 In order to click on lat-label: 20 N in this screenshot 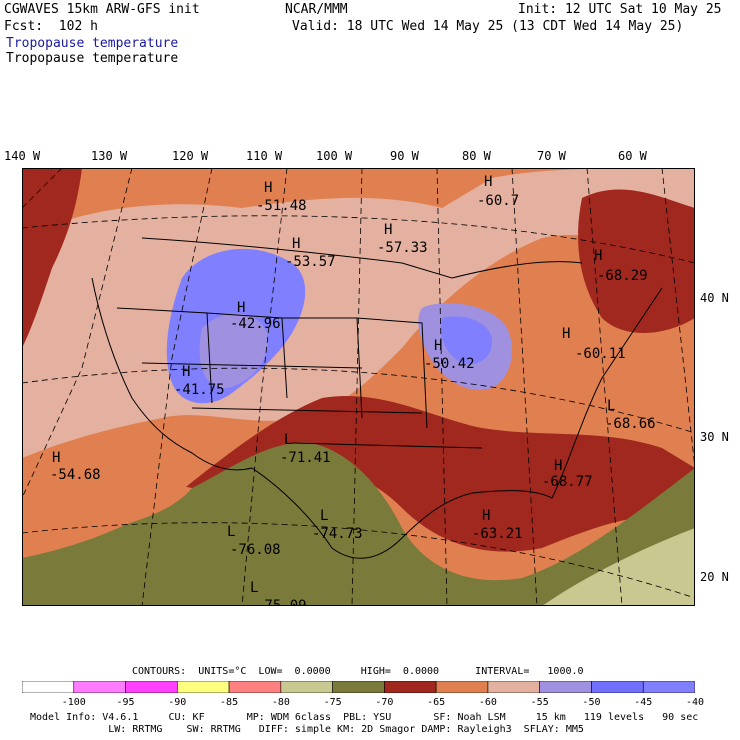, I will do `click(714, 577)`.